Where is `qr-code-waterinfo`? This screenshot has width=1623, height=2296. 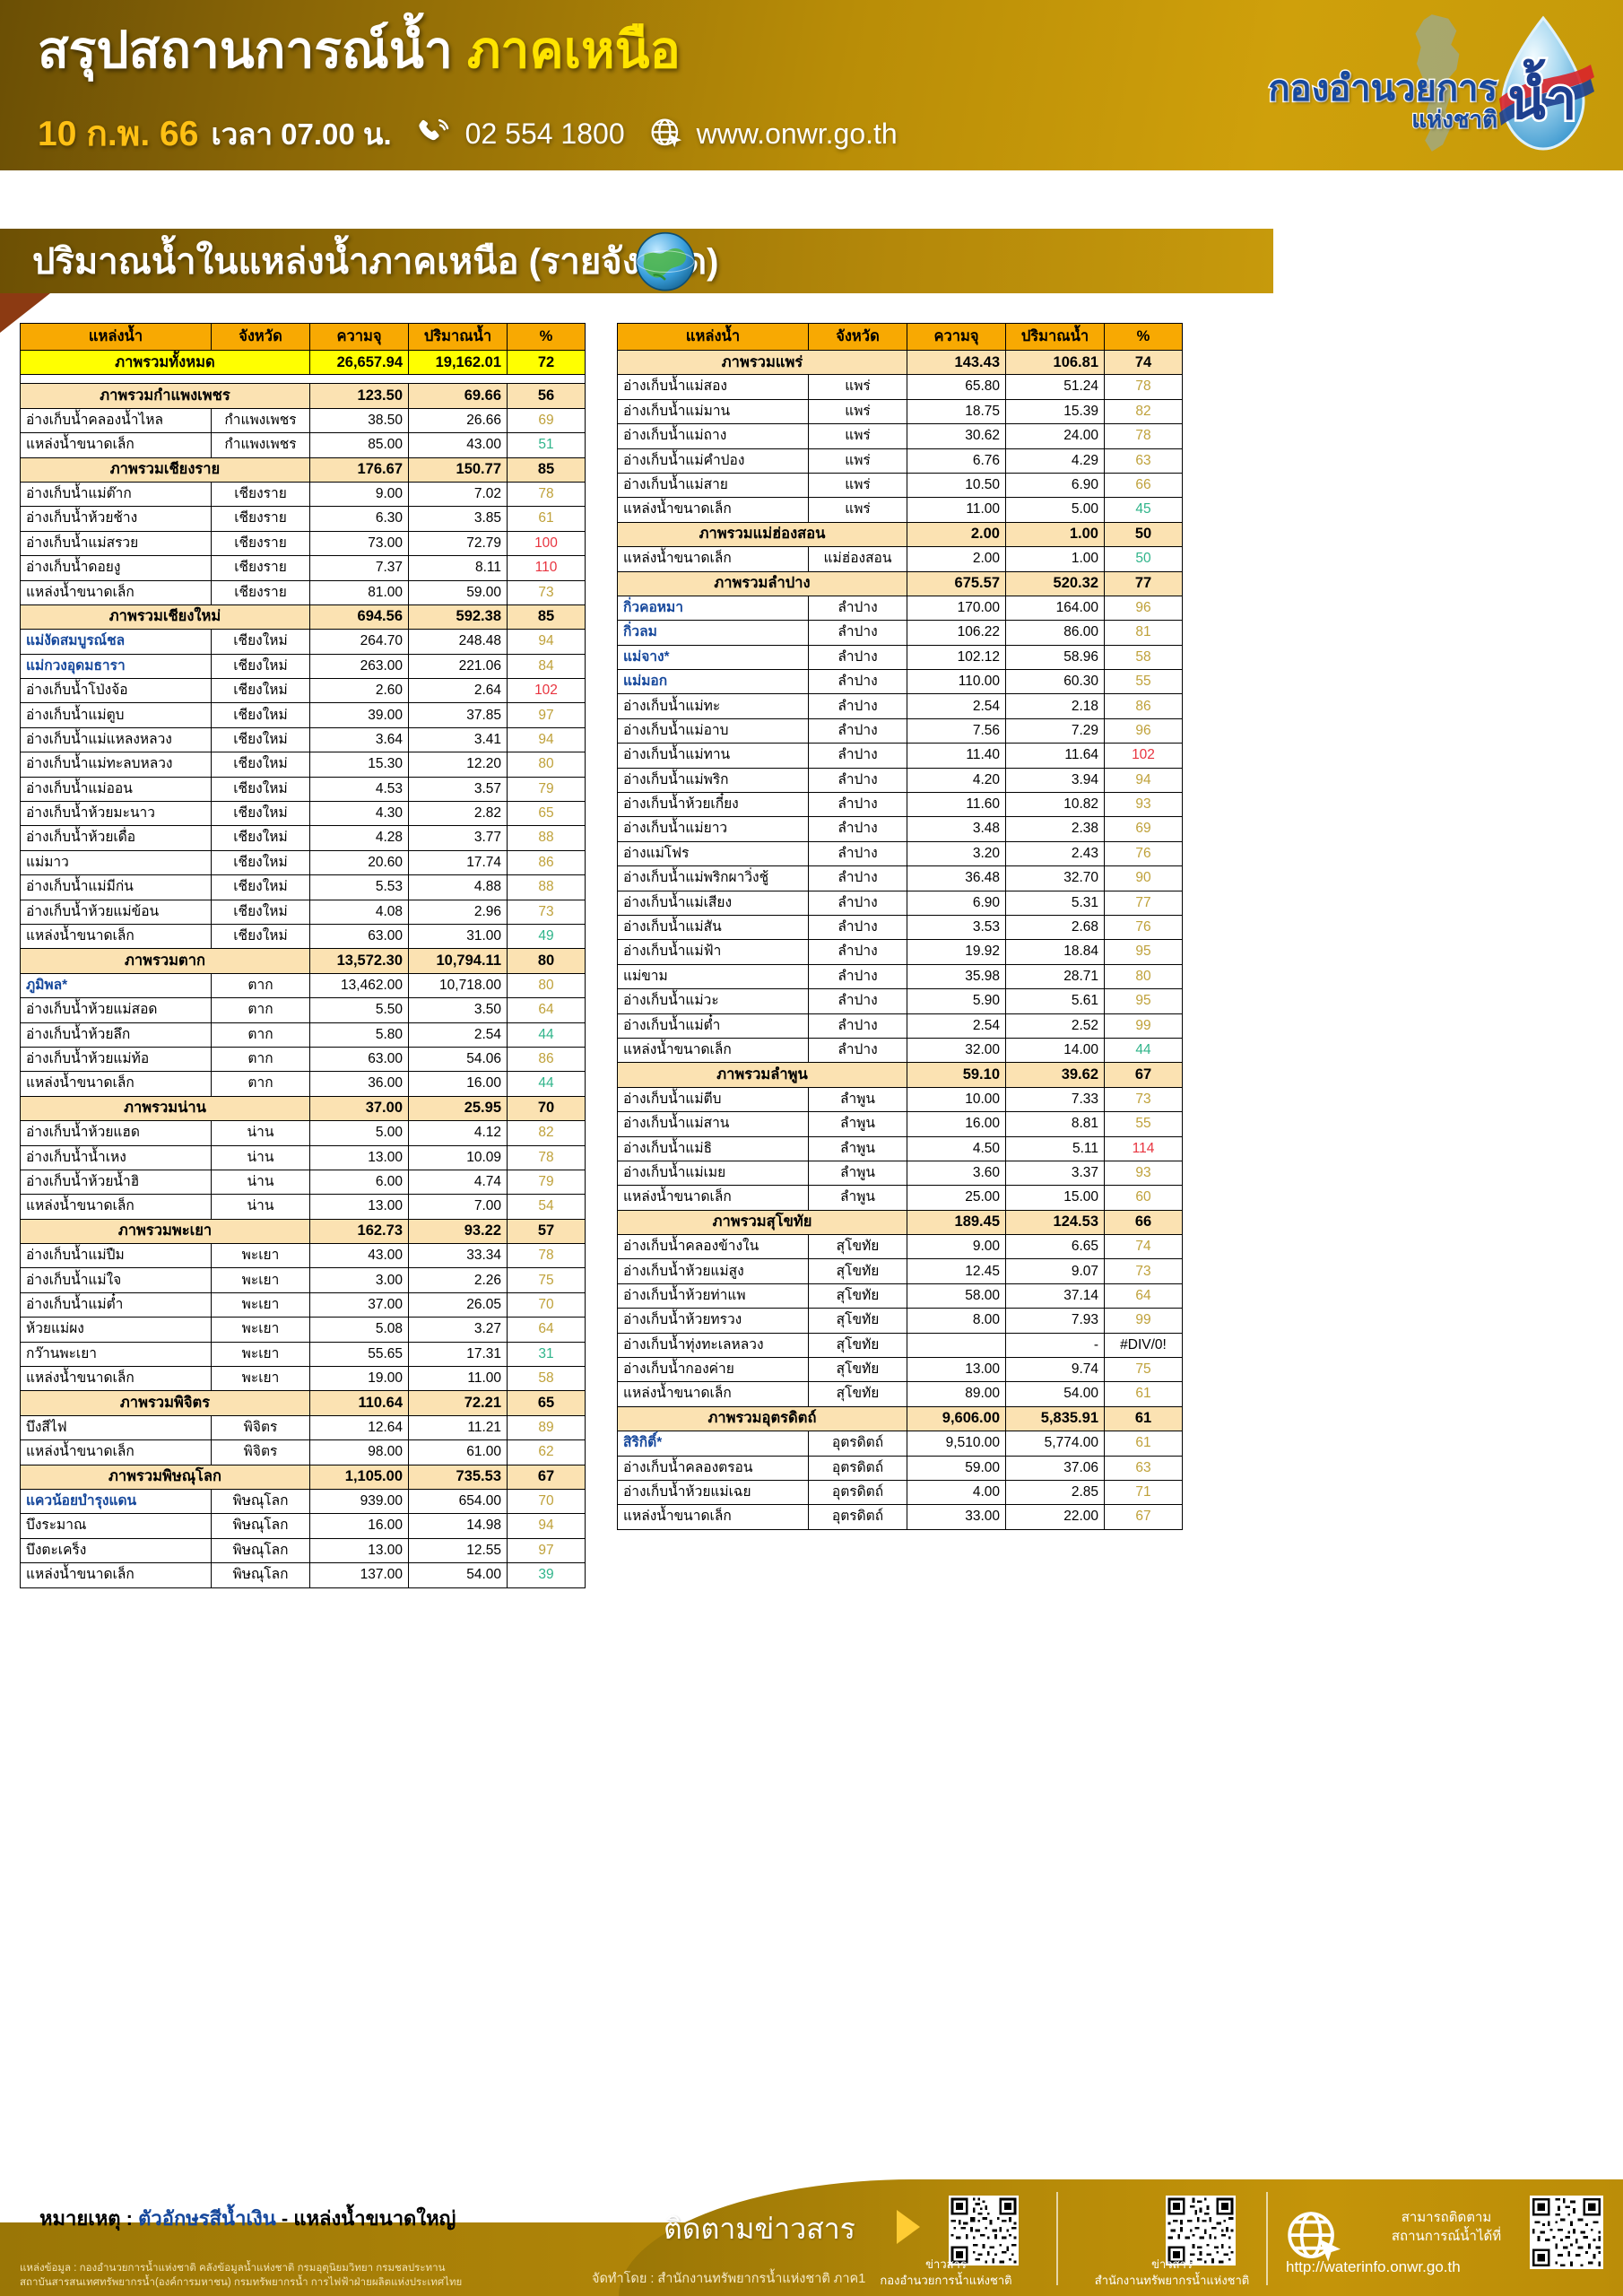
qr-code-waterinfo is located at coordinates (1566, 2232).